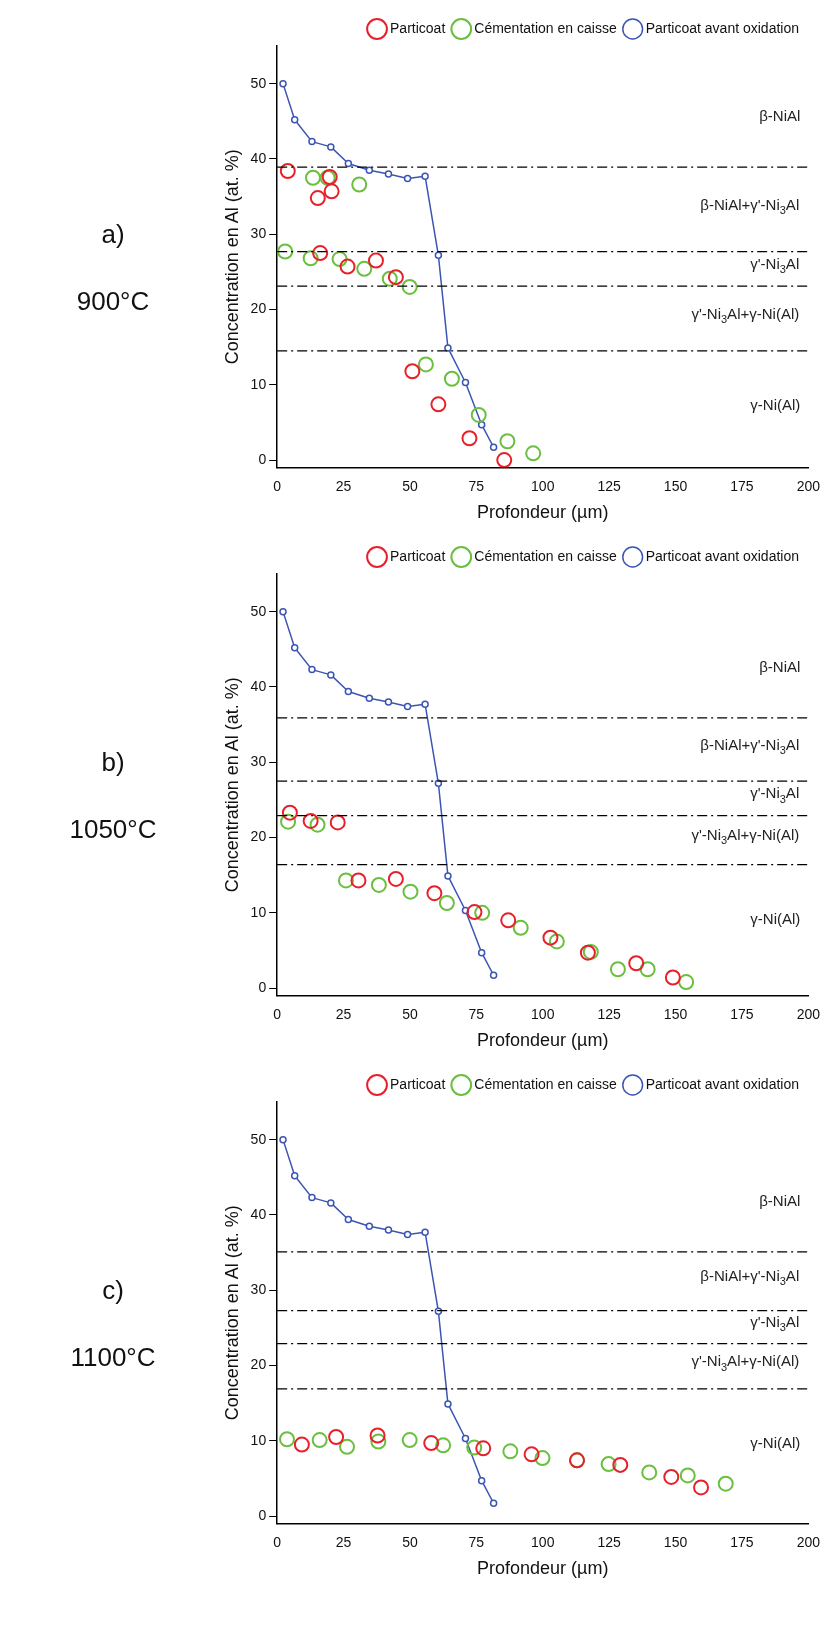 The image size is (831, 1627). Describe the element at coordinates (113, 762) in the screenshot. I see `text: b)` at that location.